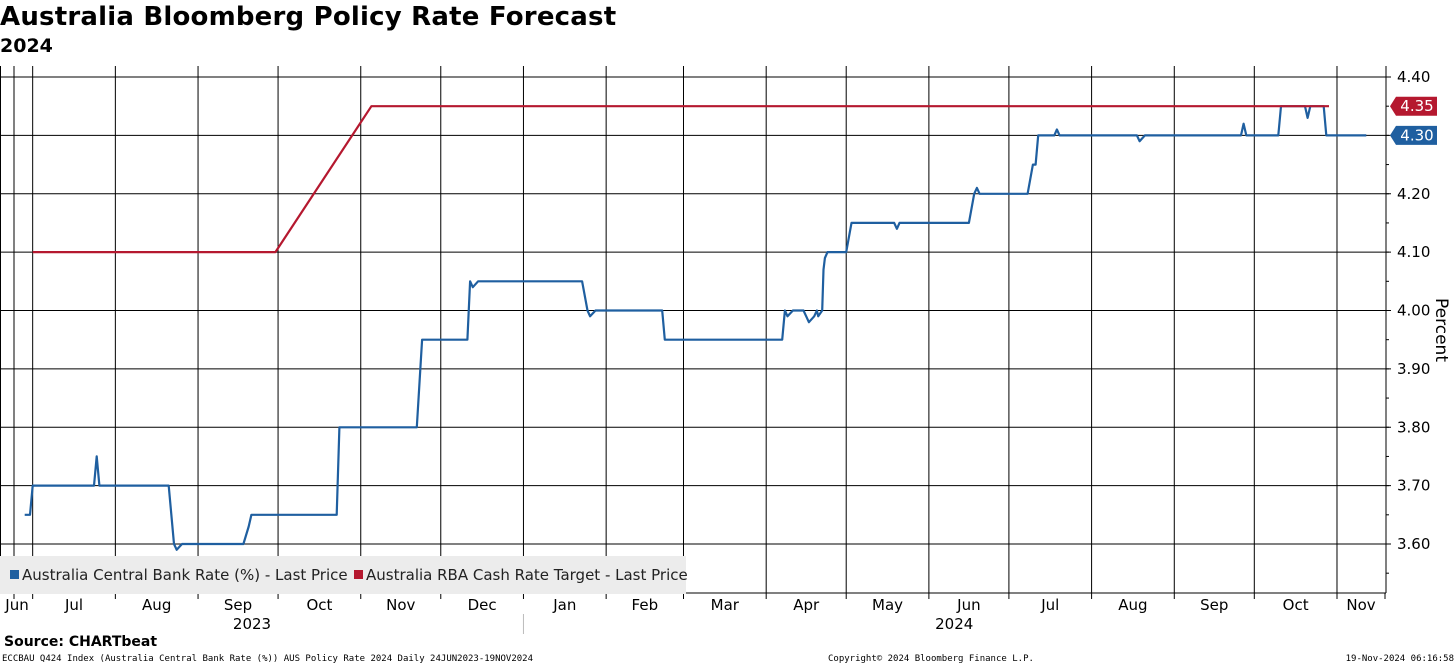 The image size is (1456, 666). What do you see at coordinates (1413, 486) in the screenshot?
I see `y-tick-label: 3.70` at bounding box center [1413, 486].